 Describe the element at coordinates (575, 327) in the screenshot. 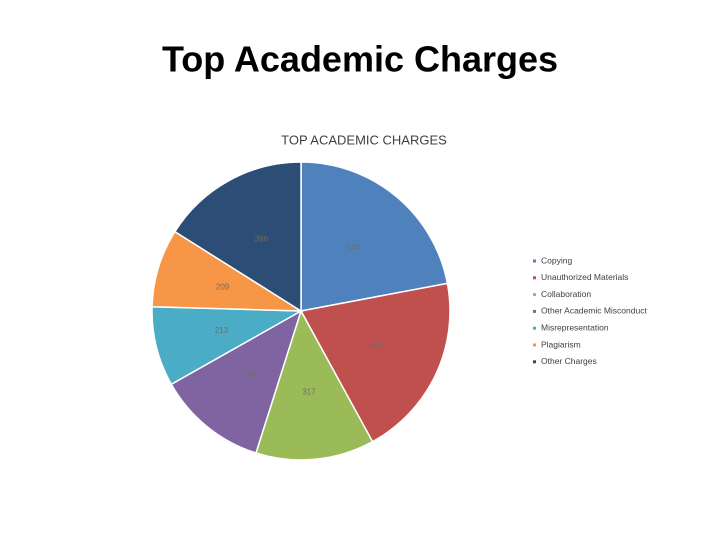

I see `legend-label: Misrepresentation` at that location.